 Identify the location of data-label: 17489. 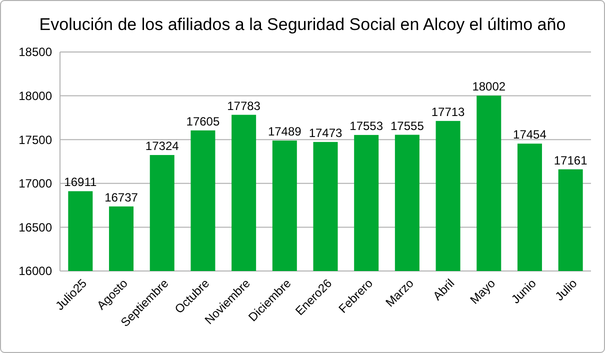
(285, 131).